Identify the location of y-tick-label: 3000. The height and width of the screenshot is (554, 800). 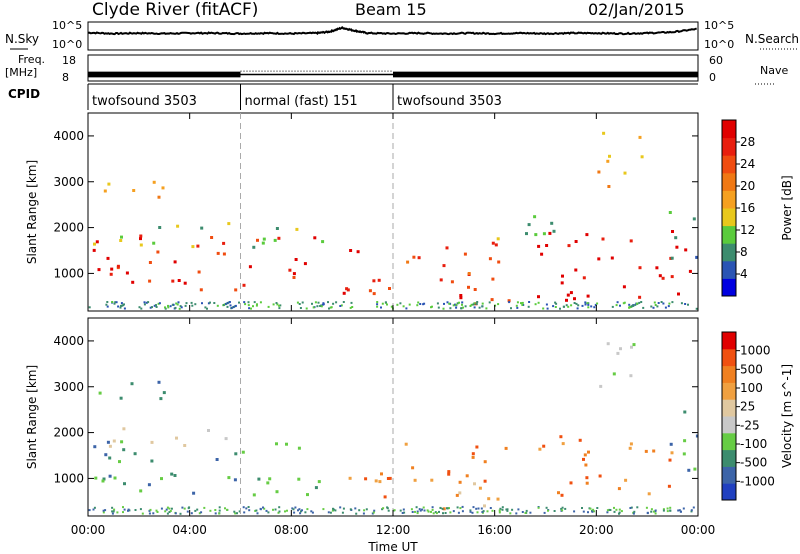
(68, 182).